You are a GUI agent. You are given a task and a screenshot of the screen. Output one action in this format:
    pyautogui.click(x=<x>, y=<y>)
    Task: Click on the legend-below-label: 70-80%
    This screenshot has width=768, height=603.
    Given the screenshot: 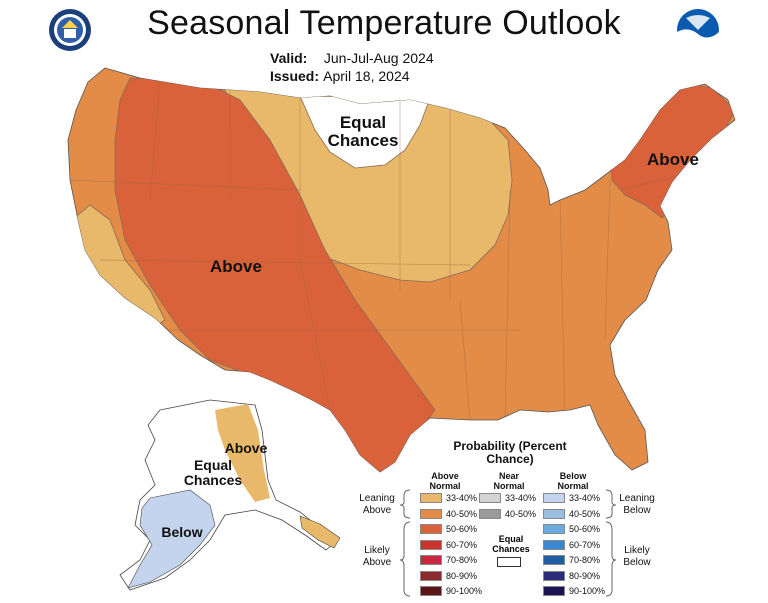 What is the action you would take?
    pyautogui.click(x=585, y=560)
    